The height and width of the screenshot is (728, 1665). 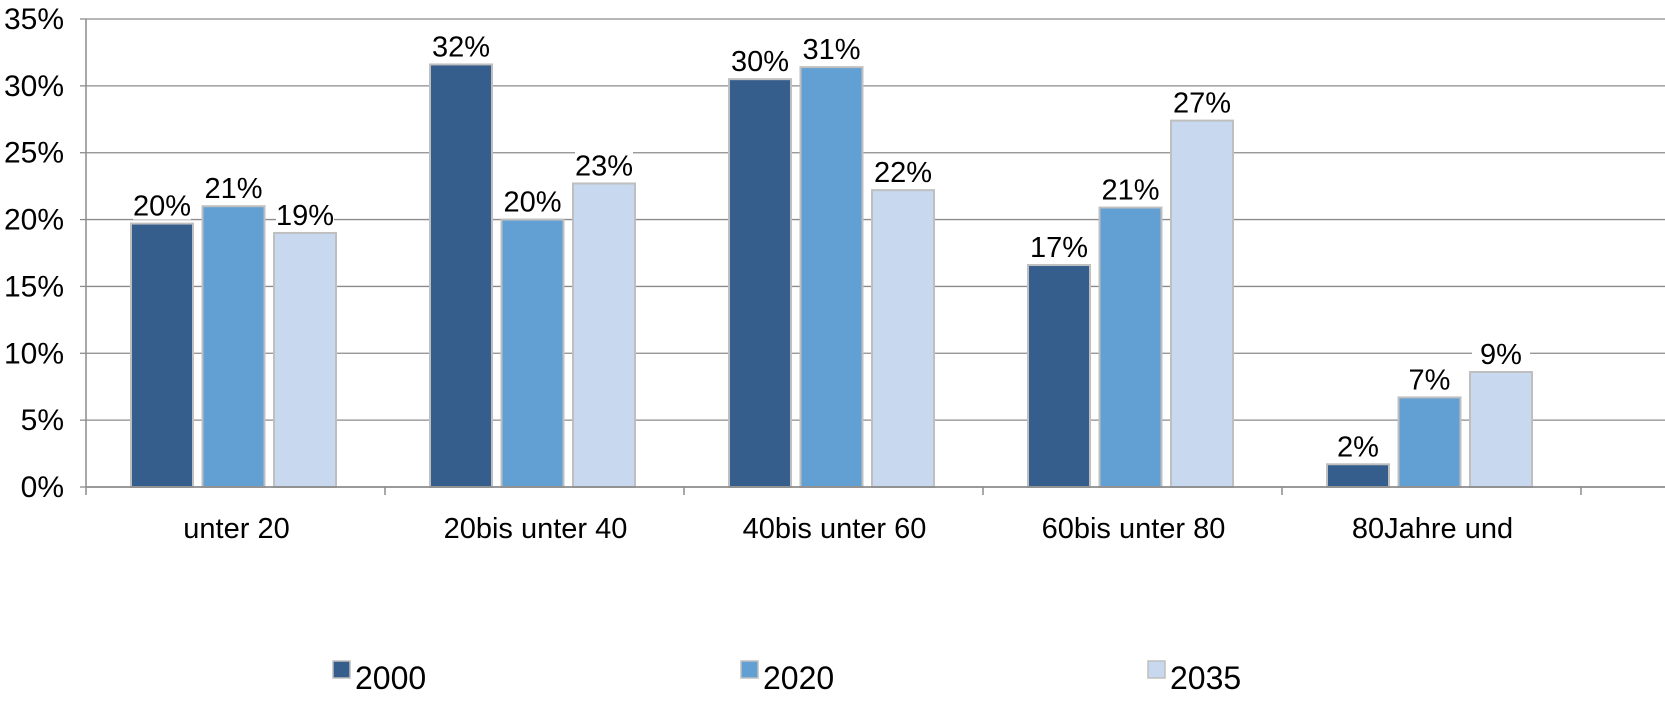 What do you see at coordinates (835, 529) in the screenshot?
I see `x-category-label: 40bis unter 60` at bounding box center [835, 529].